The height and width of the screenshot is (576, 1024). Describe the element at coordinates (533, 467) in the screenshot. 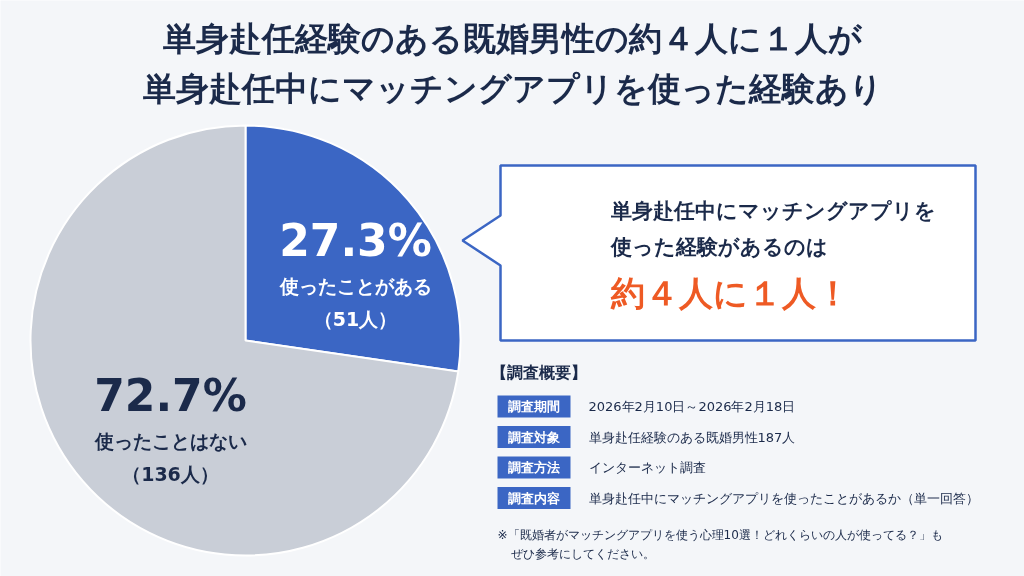

I see `text: 調査方法` at that location.